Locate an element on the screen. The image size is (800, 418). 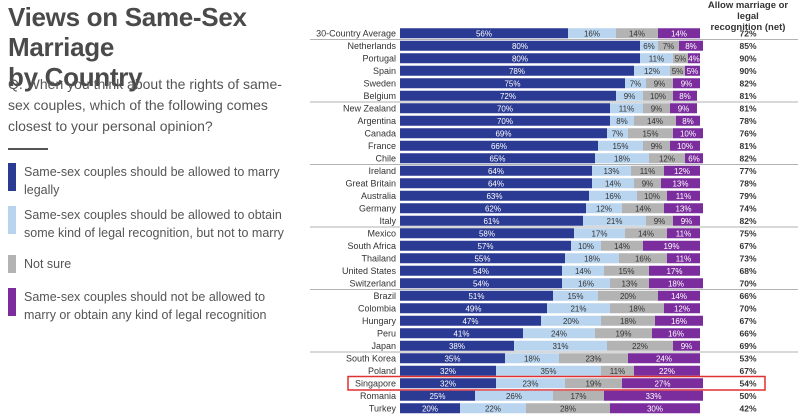
data-label-romania-2: 17% is located at coordinates (578, 396).